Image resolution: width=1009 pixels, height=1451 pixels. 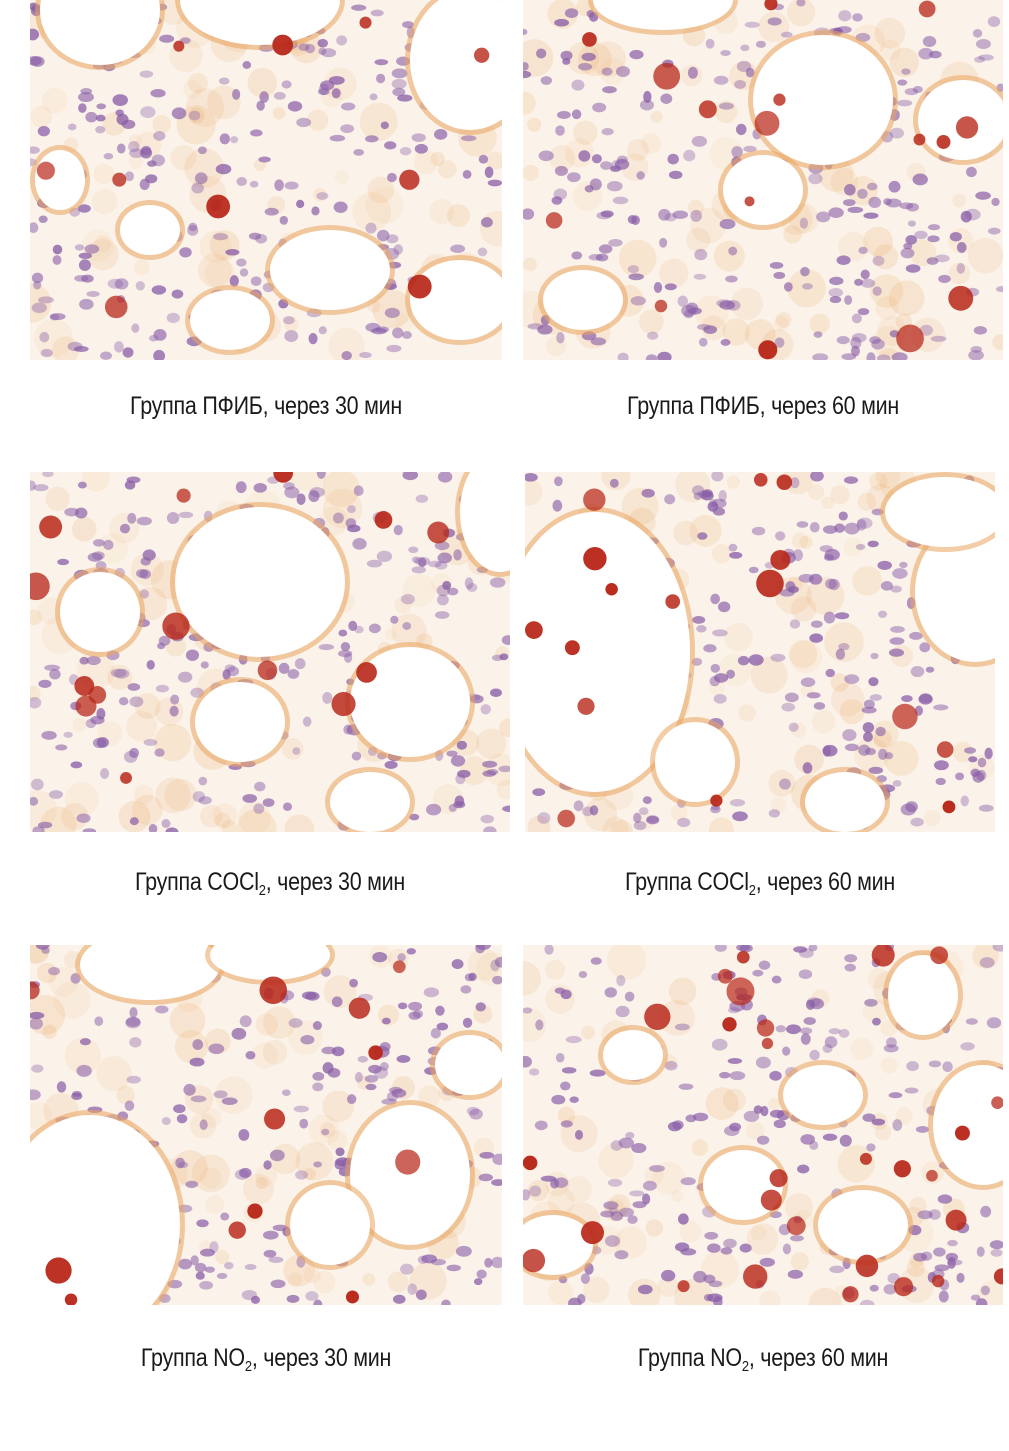 What do you see at coordinates (266, 406) in the screenshot?
I see `caption-pfib-30: Группа ПФИБ, через 30 мин` at bounding box center [266, 406].